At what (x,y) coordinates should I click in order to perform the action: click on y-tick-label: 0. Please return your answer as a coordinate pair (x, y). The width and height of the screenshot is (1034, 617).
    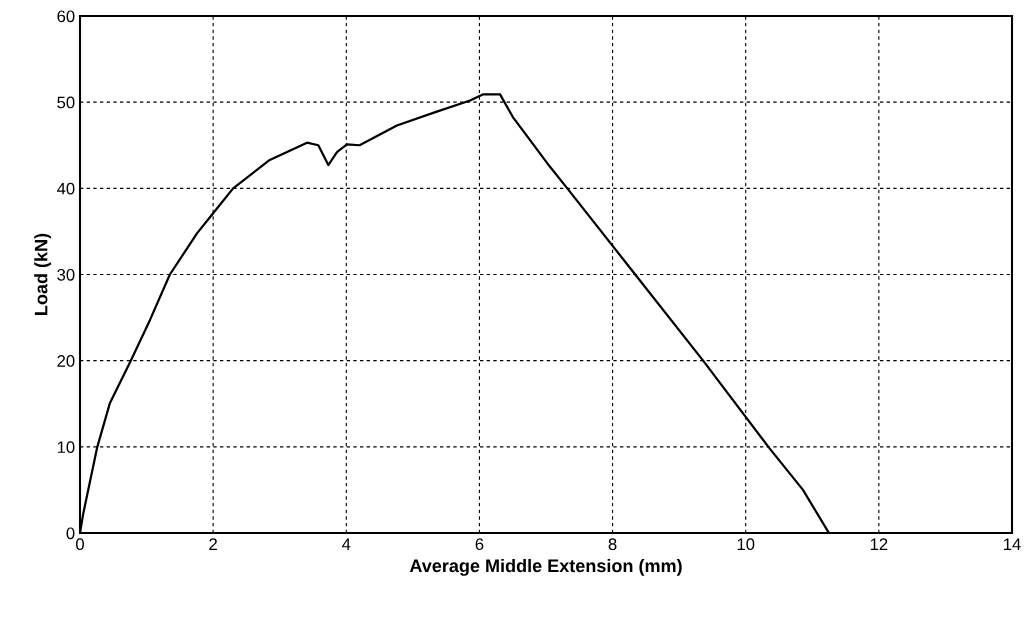
    Looking at the image, I should click on (70, 533).